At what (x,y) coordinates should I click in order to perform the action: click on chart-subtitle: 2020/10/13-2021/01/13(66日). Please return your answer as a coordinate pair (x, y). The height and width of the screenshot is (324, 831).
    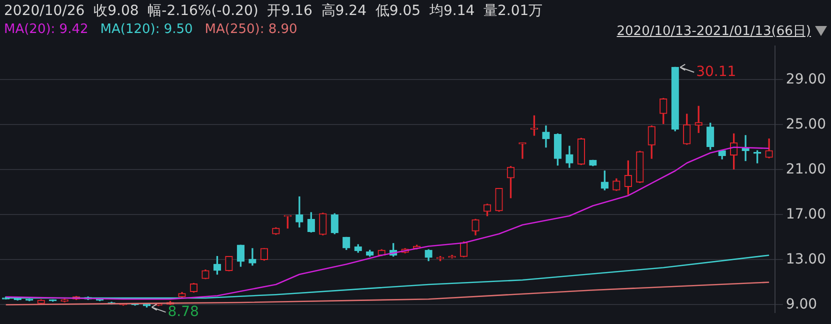
    Looking at the image, I should click on (713, 31).